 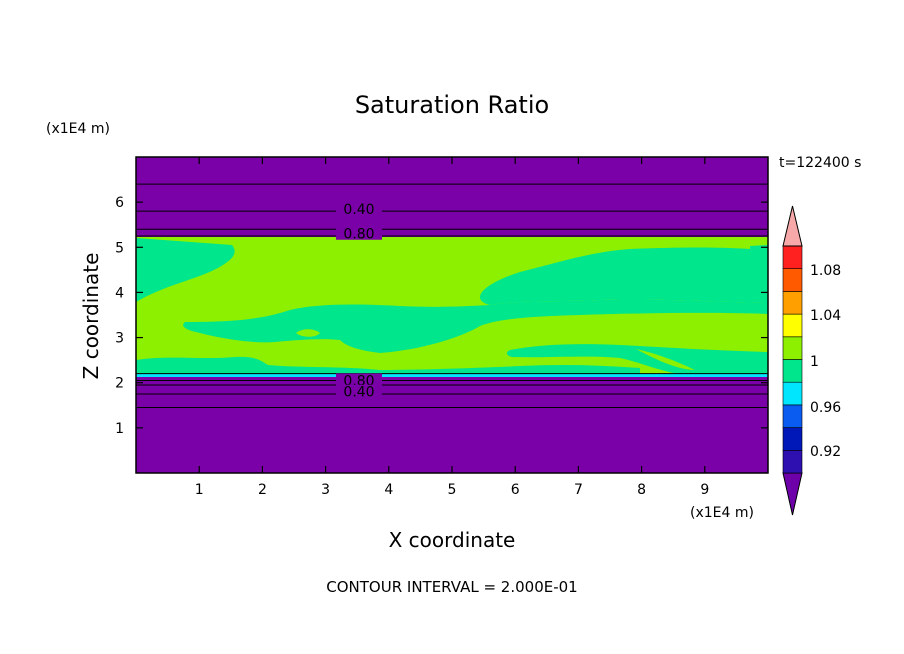 I want to click on y-scale-label: (x1E4 m), so click(x=78, y=129).